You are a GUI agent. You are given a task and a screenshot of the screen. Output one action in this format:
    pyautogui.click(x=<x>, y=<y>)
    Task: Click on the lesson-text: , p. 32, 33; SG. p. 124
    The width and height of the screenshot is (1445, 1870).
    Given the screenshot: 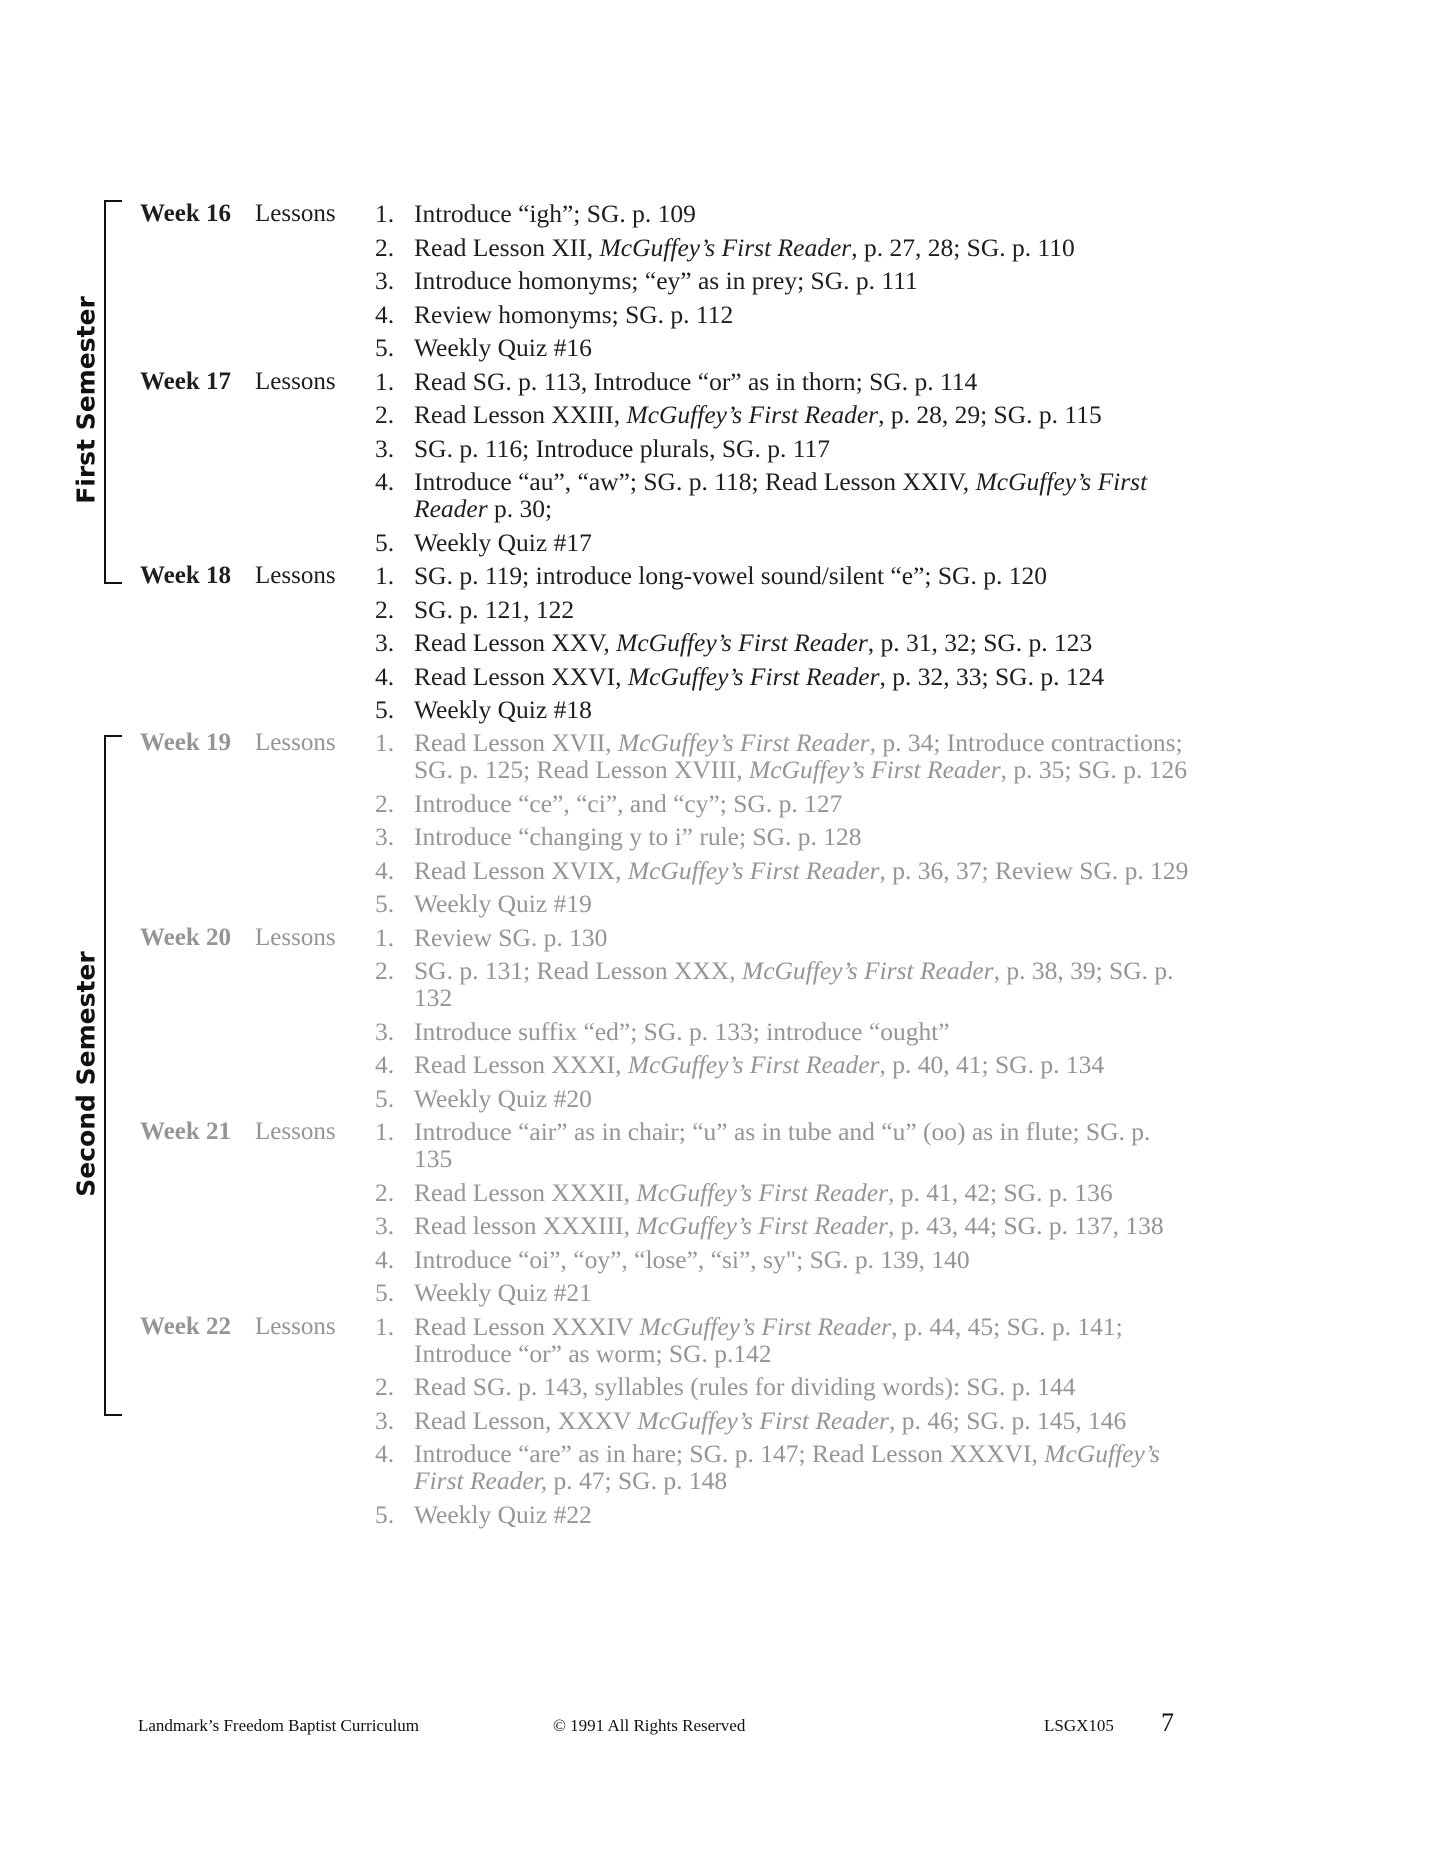 What is the action you would take?
    pyautogui.click(x=992, y=676)
    